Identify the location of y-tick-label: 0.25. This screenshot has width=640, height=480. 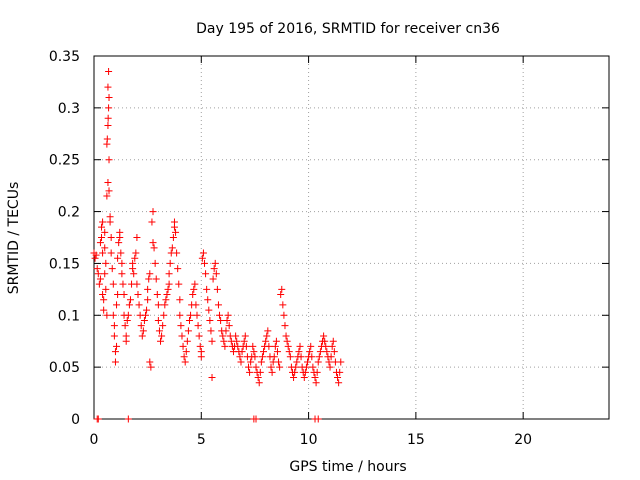
(64, 161).